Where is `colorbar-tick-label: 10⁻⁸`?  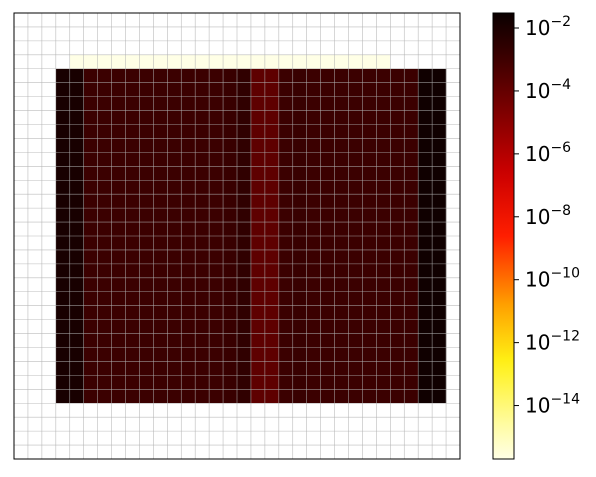 colorbar-tick-label: 10⁻⁸ is located at coordinates (548, 216).